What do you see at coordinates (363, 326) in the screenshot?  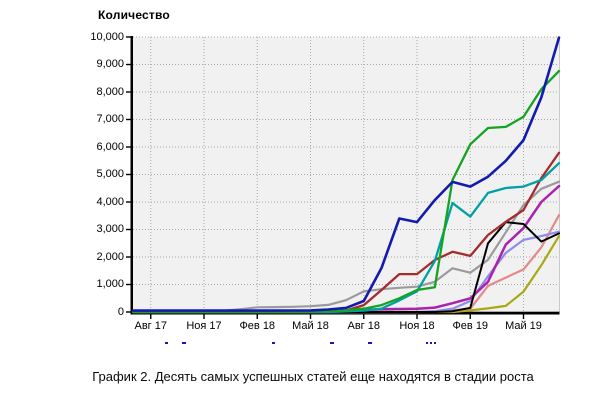 I see `x-axis-tick-label: Авг 18` at bounding box center [363, 326].